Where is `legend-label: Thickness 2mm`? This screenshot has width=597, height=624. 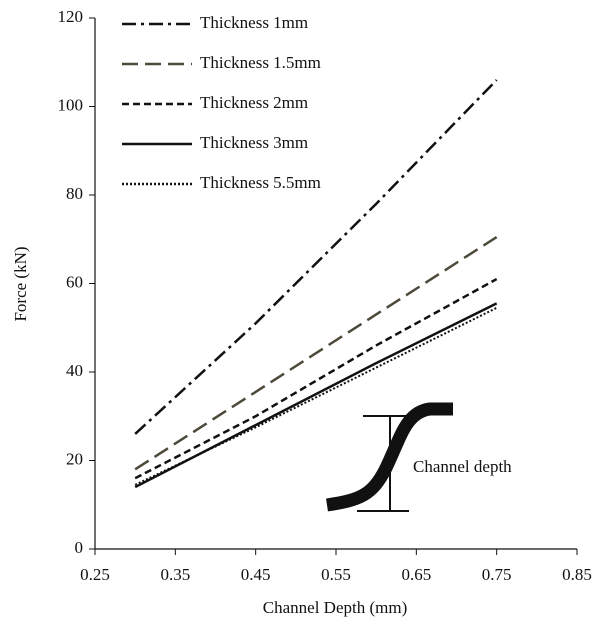 legend-label: Thickness 2mm is located at coordinates (254, 102).